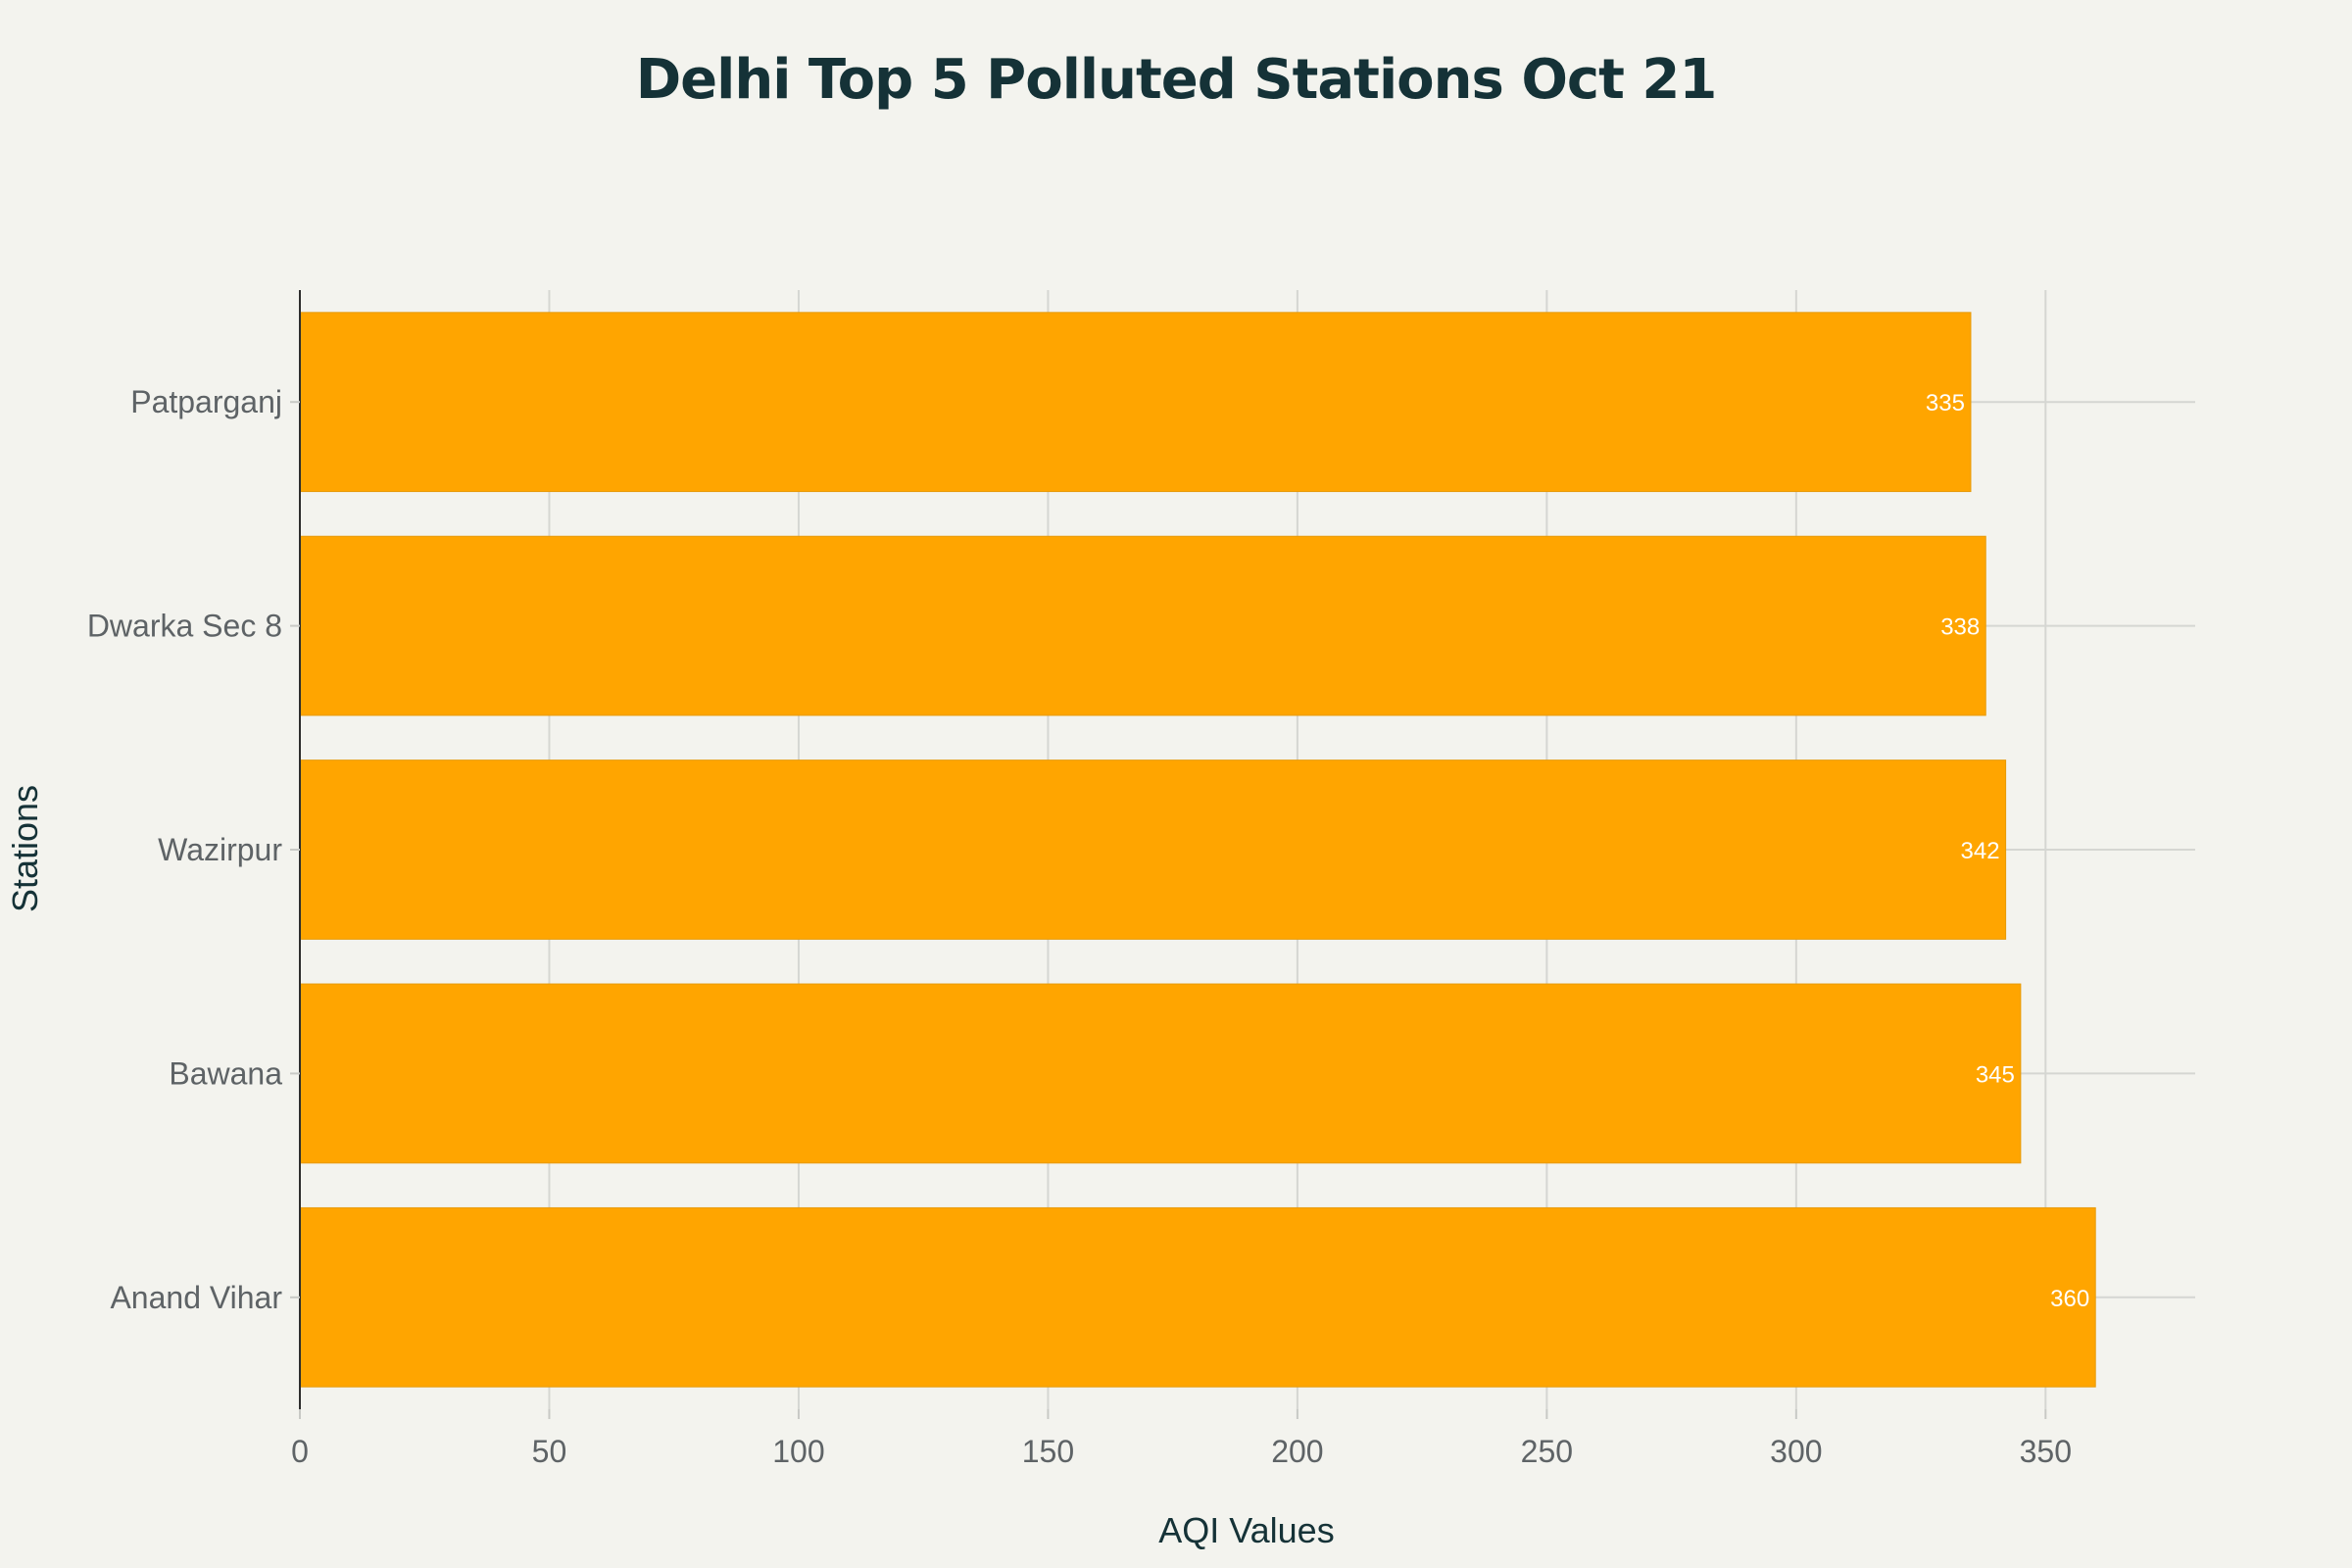  What do you see at coordinates (1135, 402) in the screenshot?
I see `bar-patparganj` at bounding box center [1135, 402].